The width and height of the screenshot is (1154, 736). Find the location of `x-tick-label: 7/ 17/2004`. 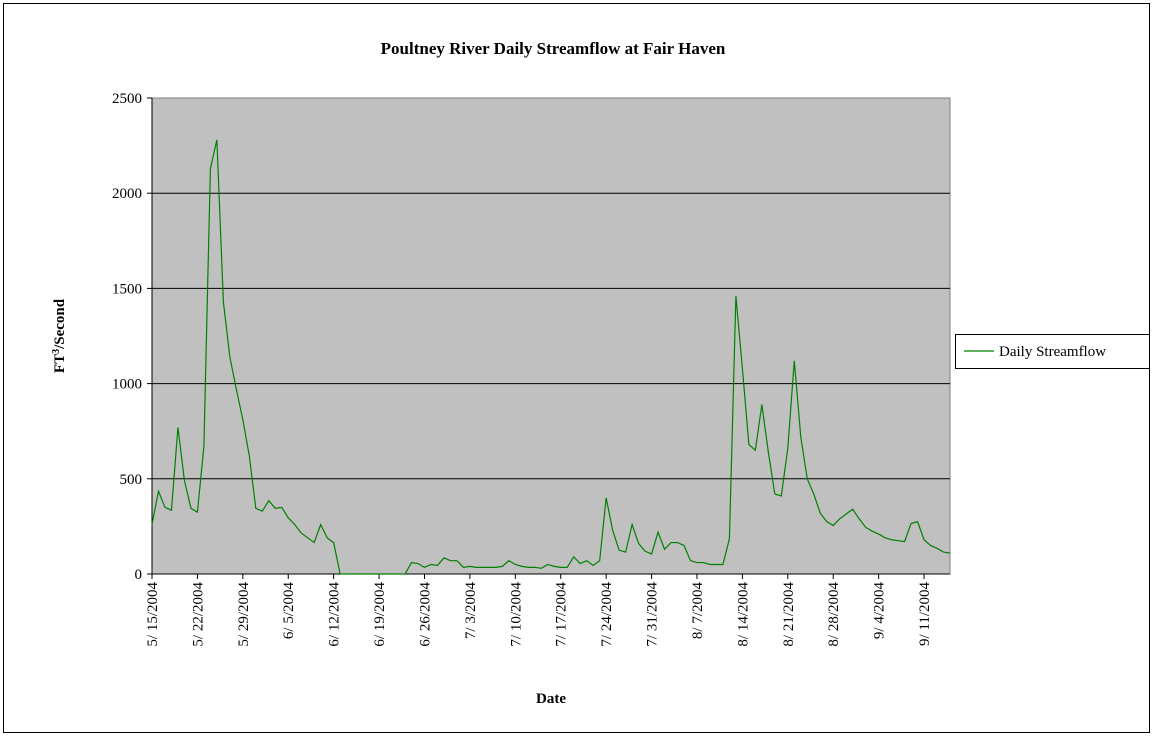

x-tick-label: 7/ 17/2004 is located at coordinates (562, 614).